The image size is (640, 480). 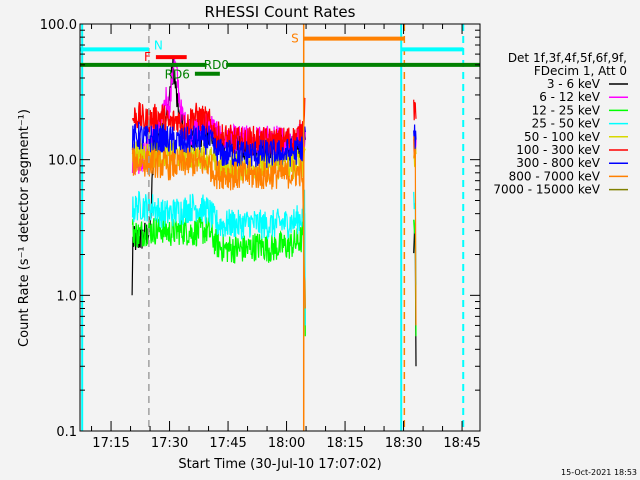 I want to click on y-axis-label: Count Rate (s⁻¹ detector segment⁻¹), so click(x=24, y=228).